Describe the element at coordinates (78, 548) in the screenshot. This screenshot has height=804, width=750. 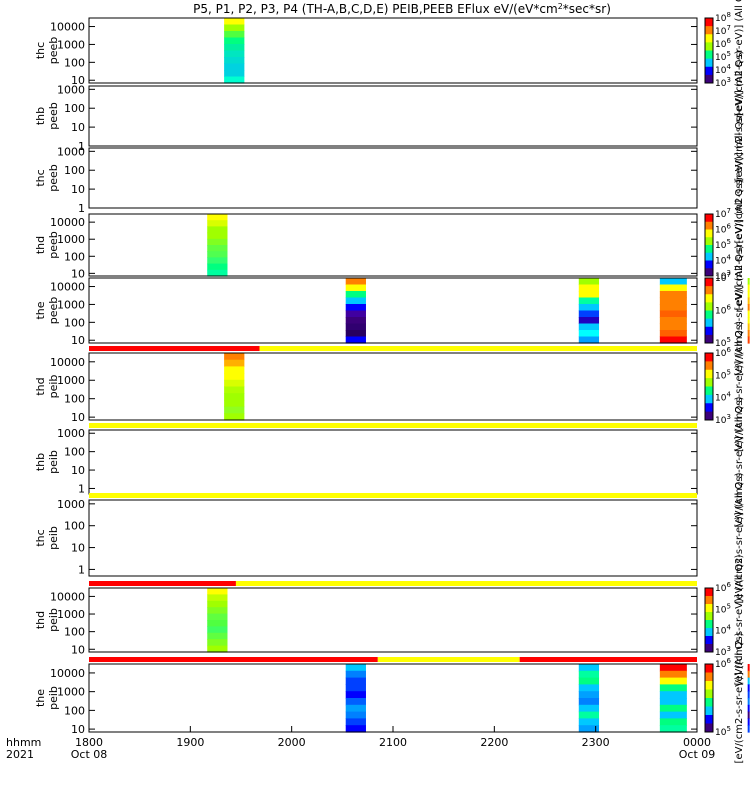
I see `y-tick-label: 10` at that location.